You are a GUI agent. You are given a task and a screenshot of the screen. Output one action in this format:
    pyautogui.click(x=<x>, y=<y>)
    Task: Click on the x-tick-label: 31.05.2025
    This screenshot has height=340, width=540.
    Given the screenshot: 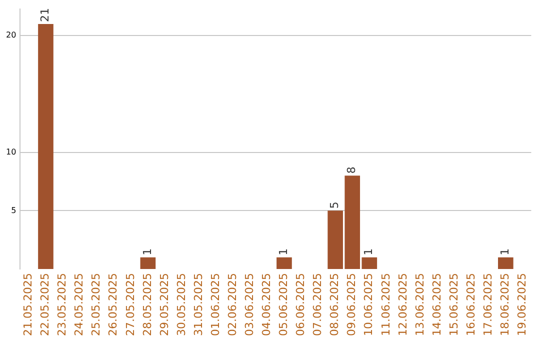 What is the action you would take?
    pyautogui.click(x=198, y=304)
    